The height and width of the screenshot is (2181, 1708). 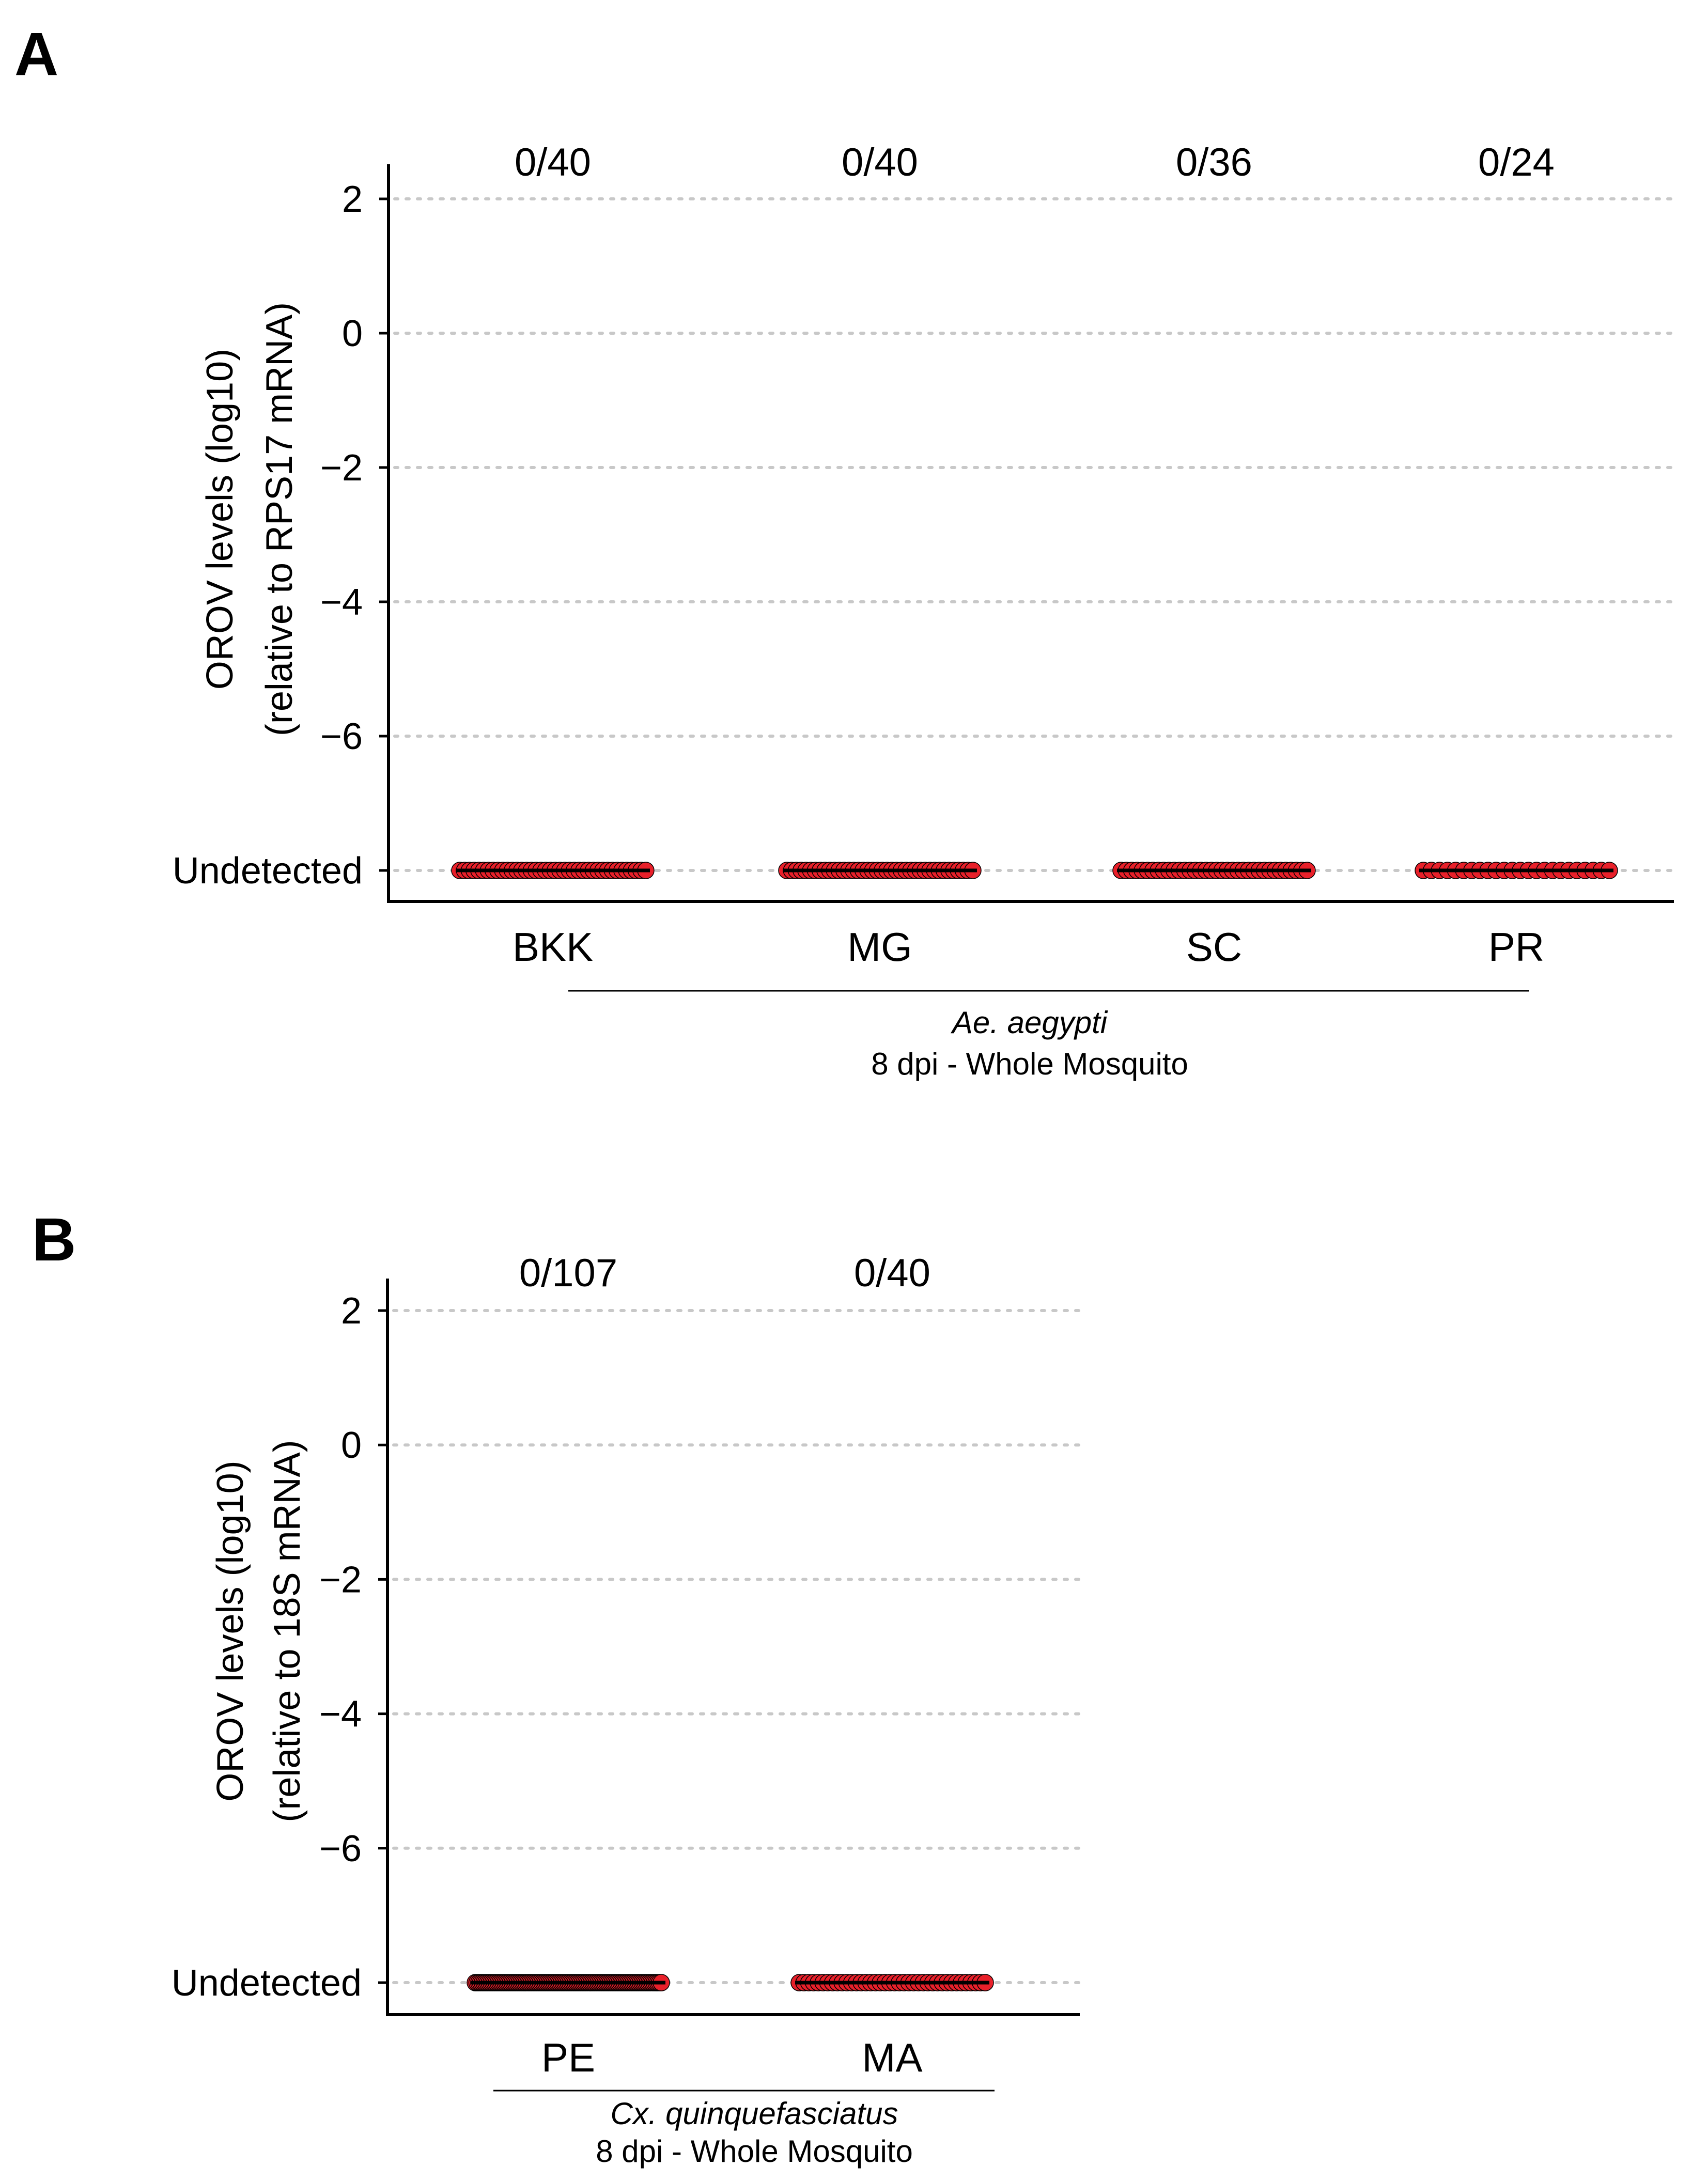 What do you see at coordinates (36, 54) in the screenshot?
I see `panel-label: A` at bounding box center [36, 54].